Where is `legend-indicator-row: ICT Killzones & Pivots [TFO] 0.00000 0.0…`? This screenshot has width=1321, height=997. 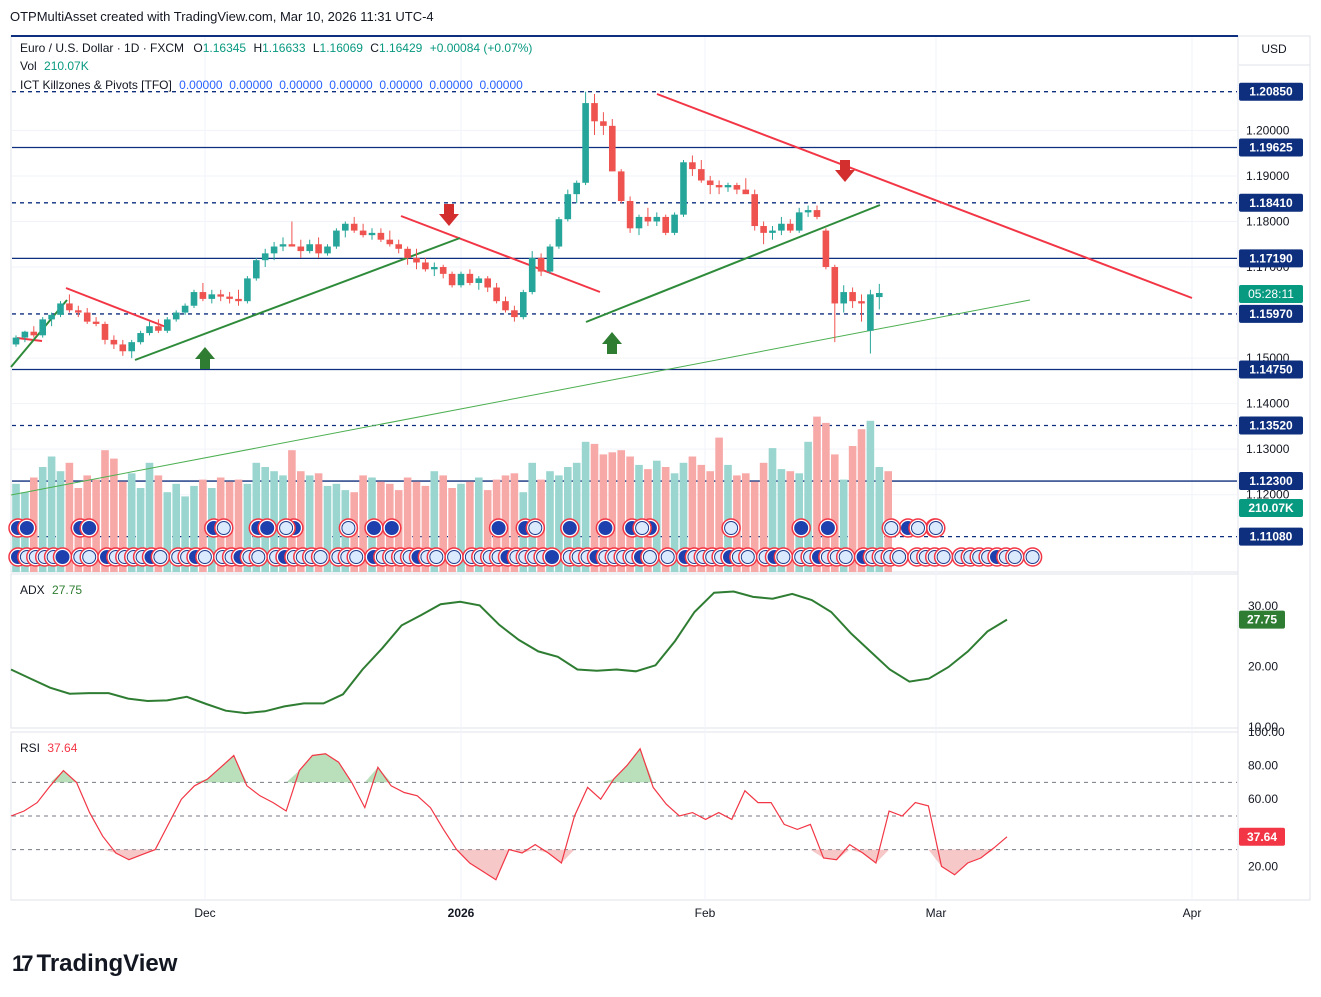 legend-indicator-row: ICT Killzones & Pivots [TFO] 0.00000 0.0… is located at coordinates (271, 85).